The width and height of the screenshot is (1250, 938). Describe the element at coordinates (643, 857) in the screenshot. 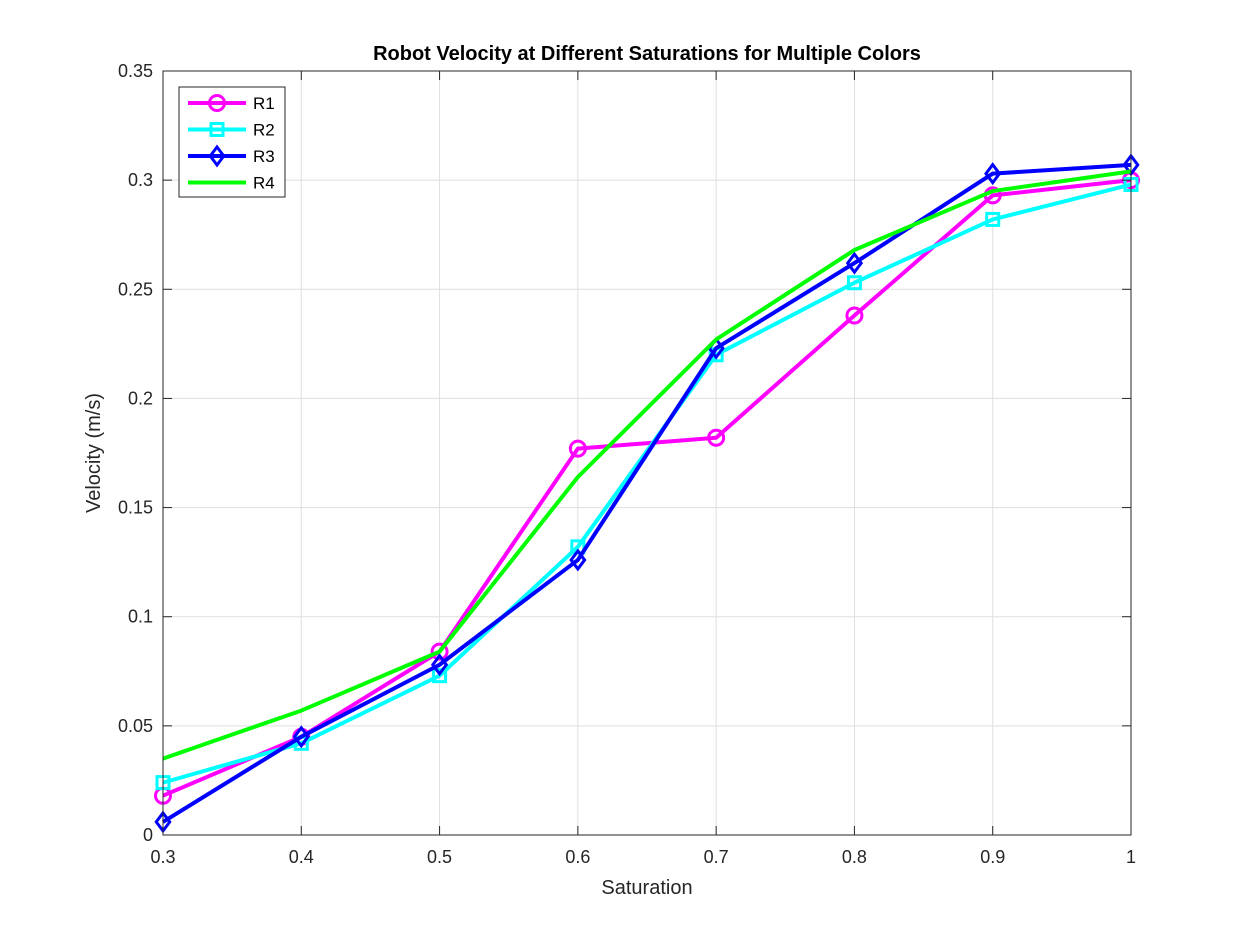

I see `x-tick-labels: 0.3 0.4 0.5 0.6 0.7 0.8 0.9 1` at that location.